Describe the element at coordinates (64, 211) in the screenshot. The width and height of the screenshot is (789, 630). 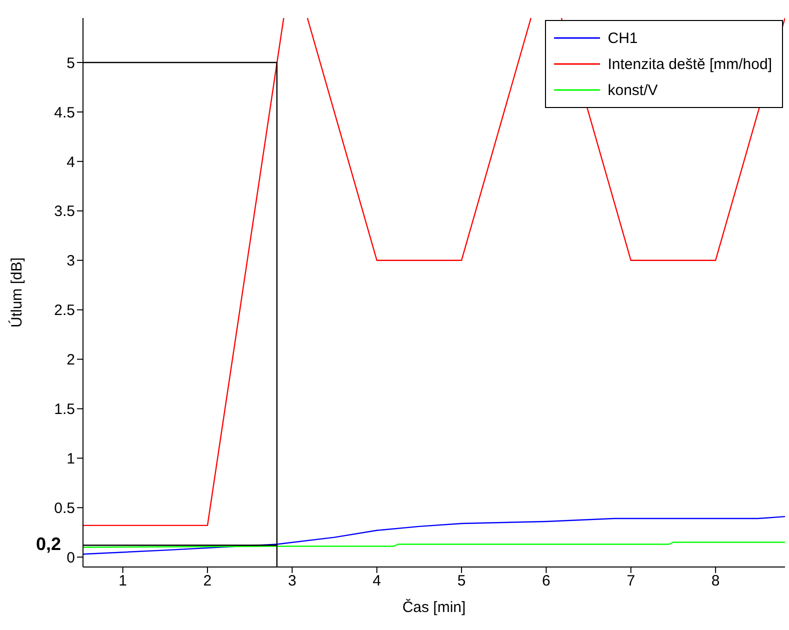
I see `y-tick-label: 3.5` at that location.